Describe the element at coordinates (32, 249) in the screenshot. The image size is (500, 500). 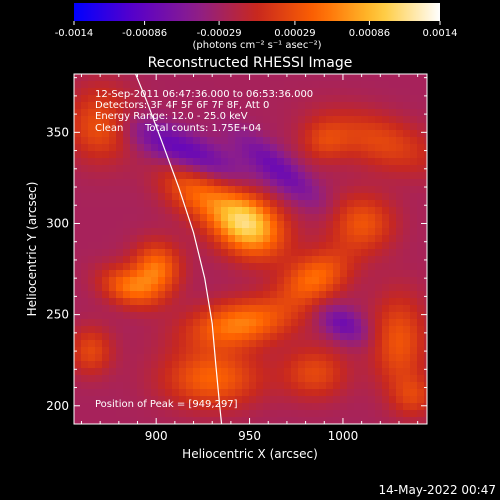
I see `y-axis-label: Heliocentric Y (arcsec)` at that location.